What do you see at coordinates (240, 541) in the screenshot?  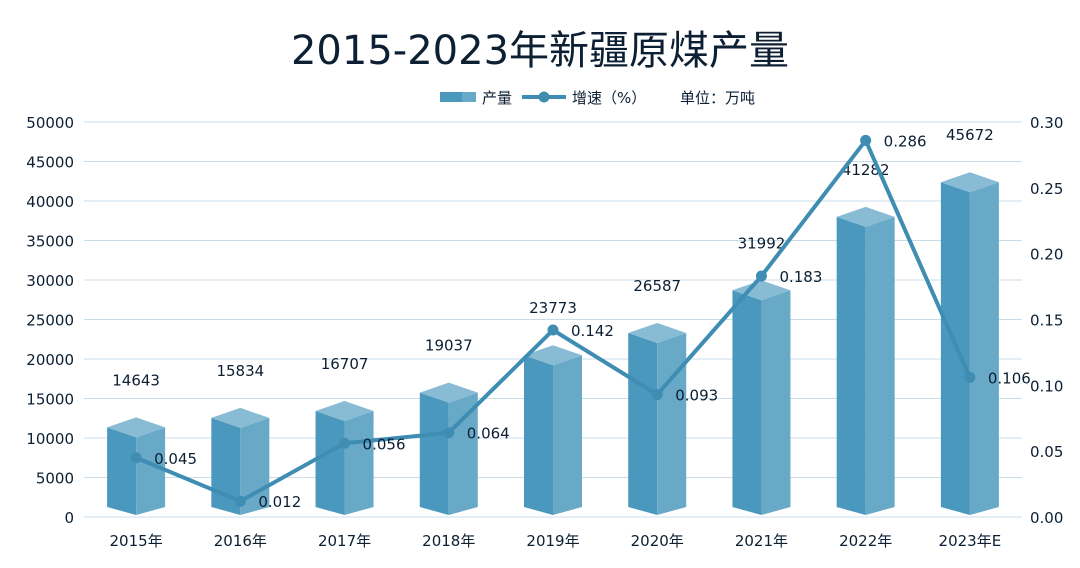 I see `x-tick-label: 2016年` at bounding box center [240, 541].